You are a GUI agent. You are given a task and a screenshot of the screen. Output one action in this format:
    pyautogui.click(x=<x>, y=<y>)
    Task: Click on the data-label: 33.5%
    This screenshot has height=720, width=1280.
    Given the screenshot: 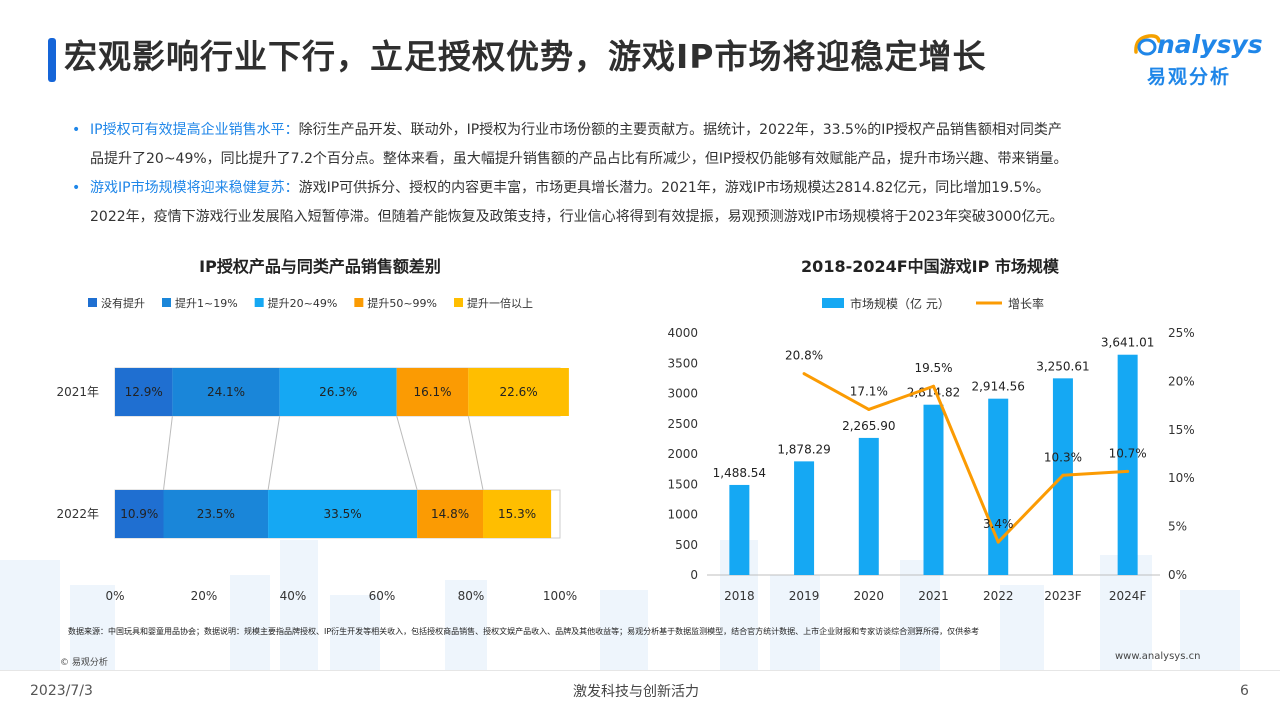 What is the action you would take?
    pyautogui.click(x=343, y=514)
    